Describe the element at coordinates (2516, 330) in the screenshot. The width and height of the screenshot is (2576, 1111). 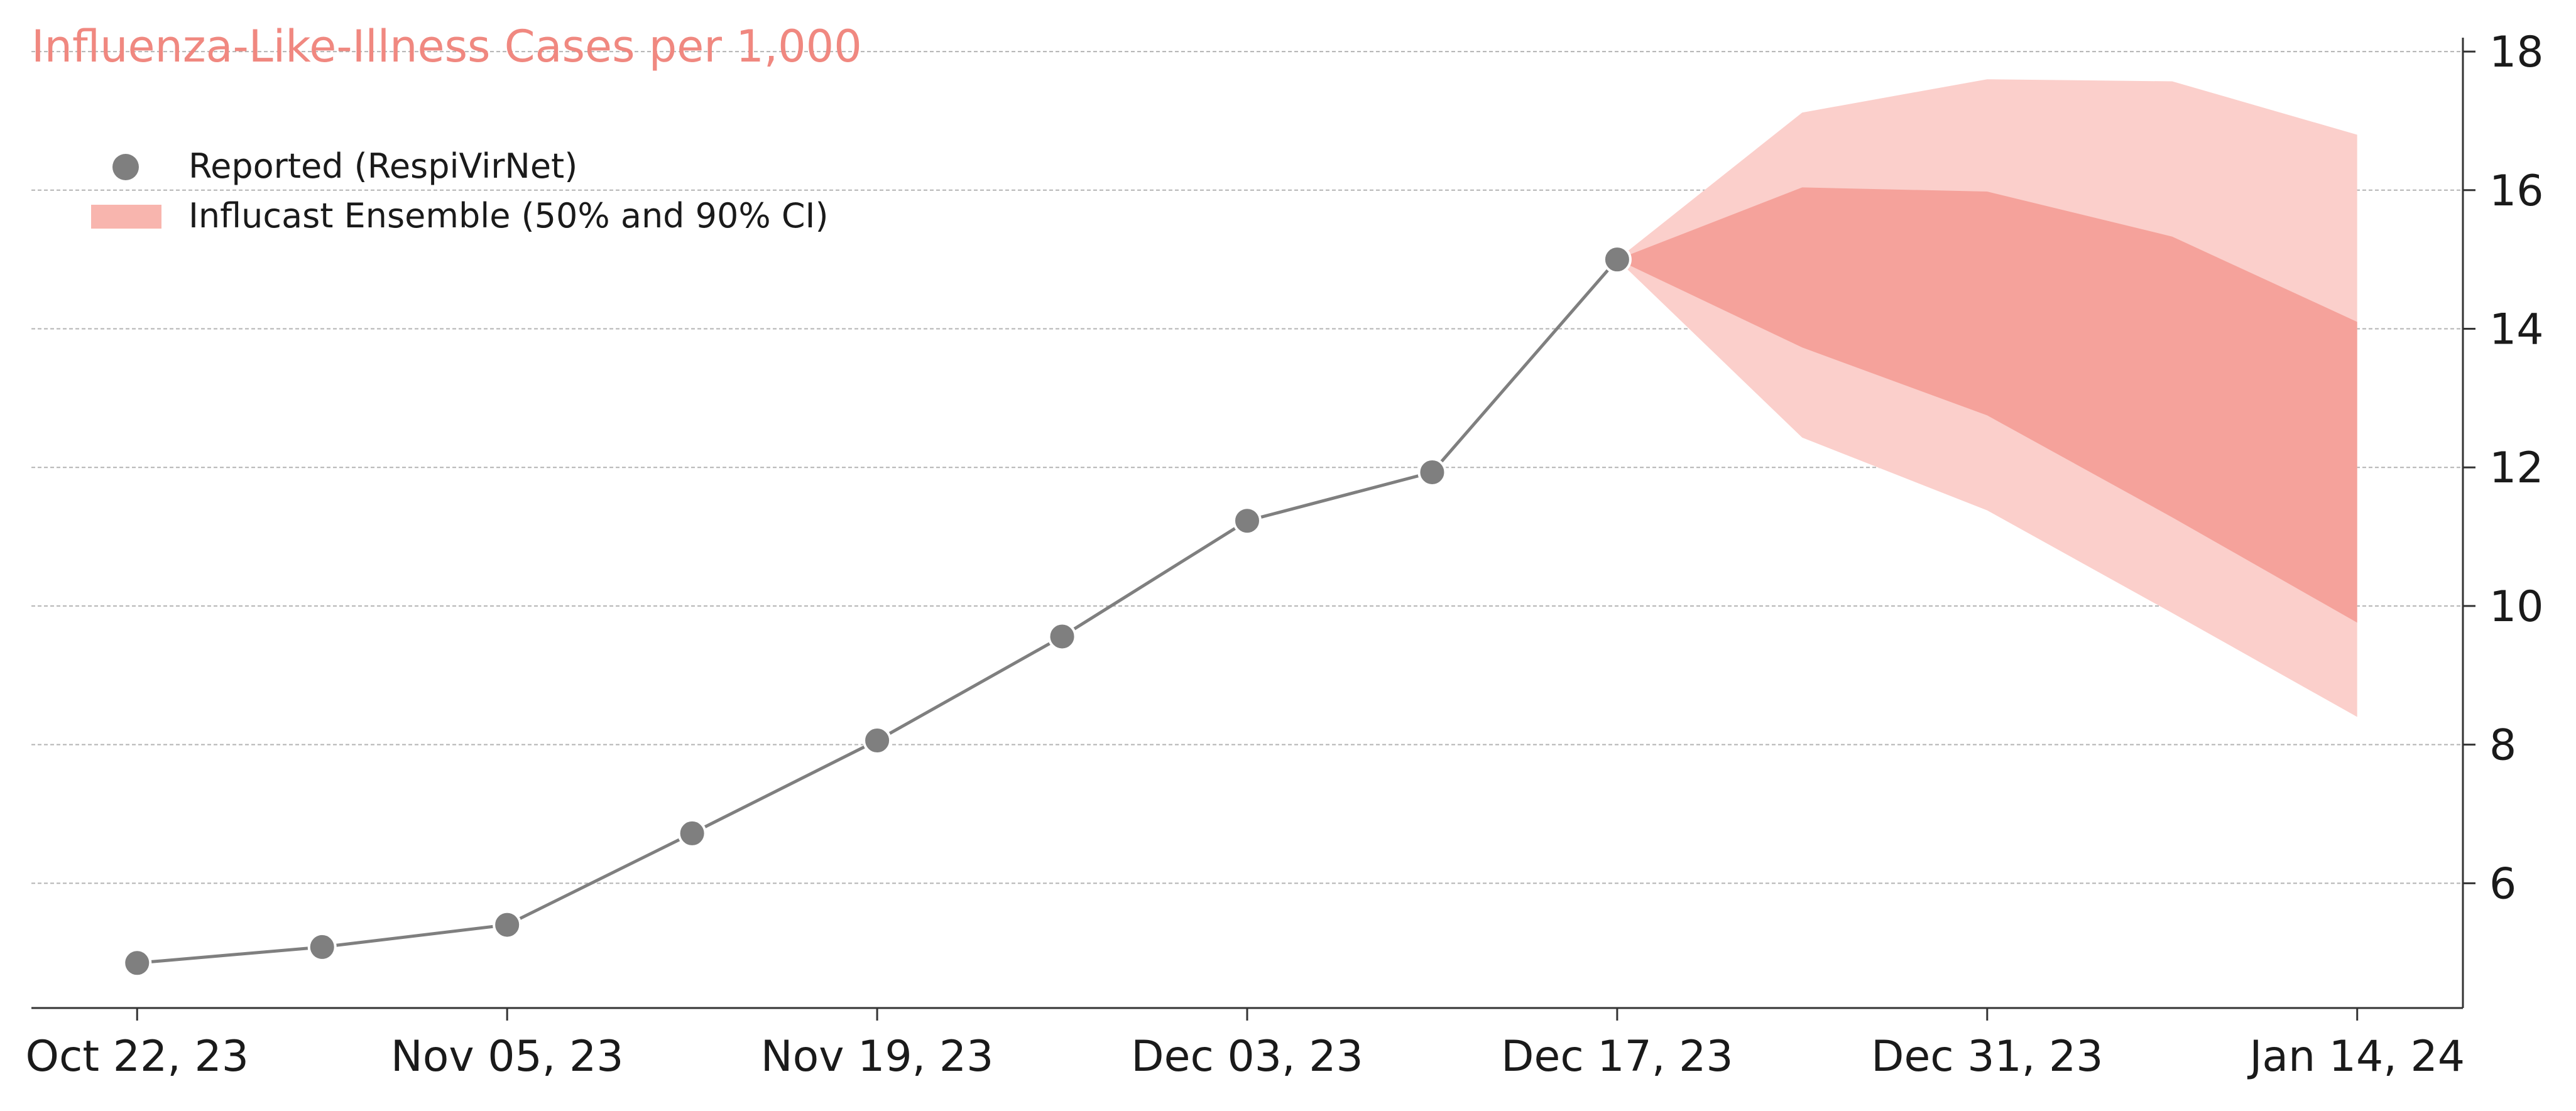
I see `y-tick-label-14: 14` at that location.